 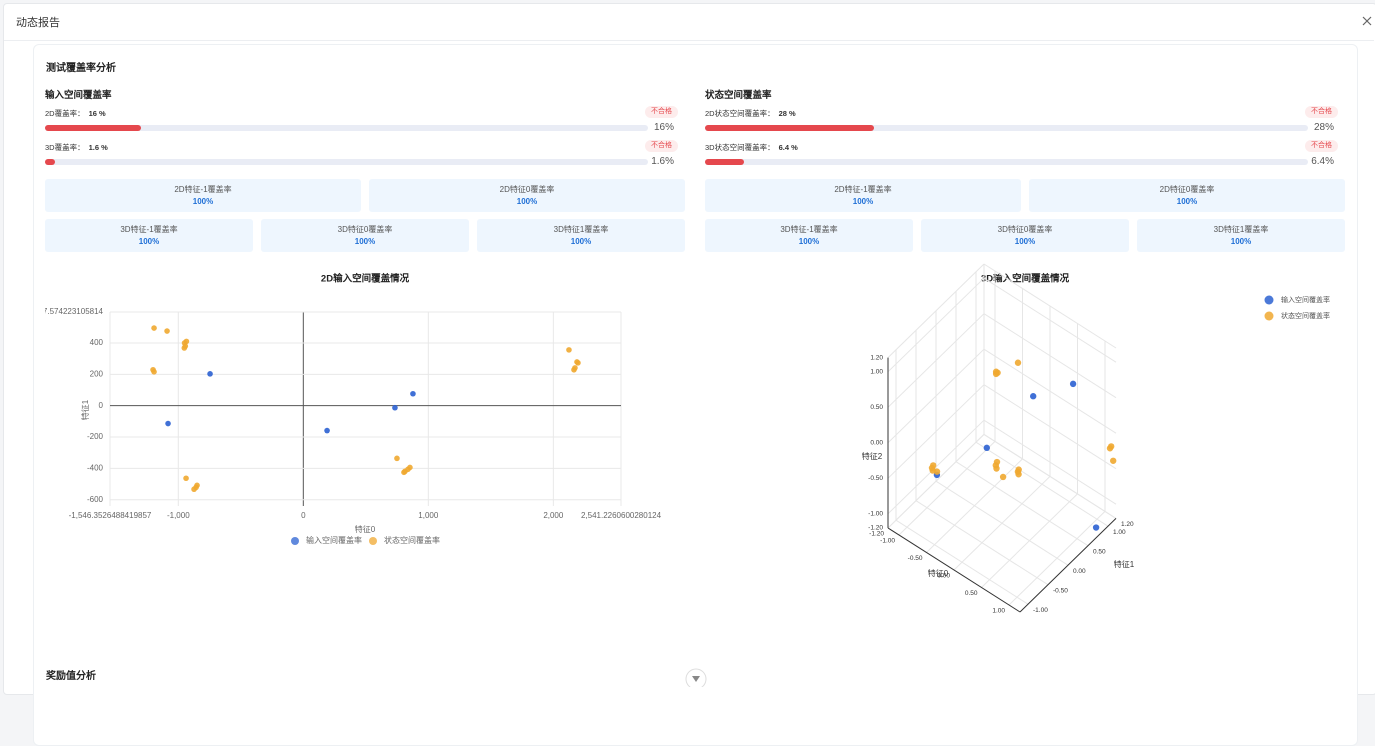 I want to click on next-section-title: 奖励值分析, so click(x=71, y=676).